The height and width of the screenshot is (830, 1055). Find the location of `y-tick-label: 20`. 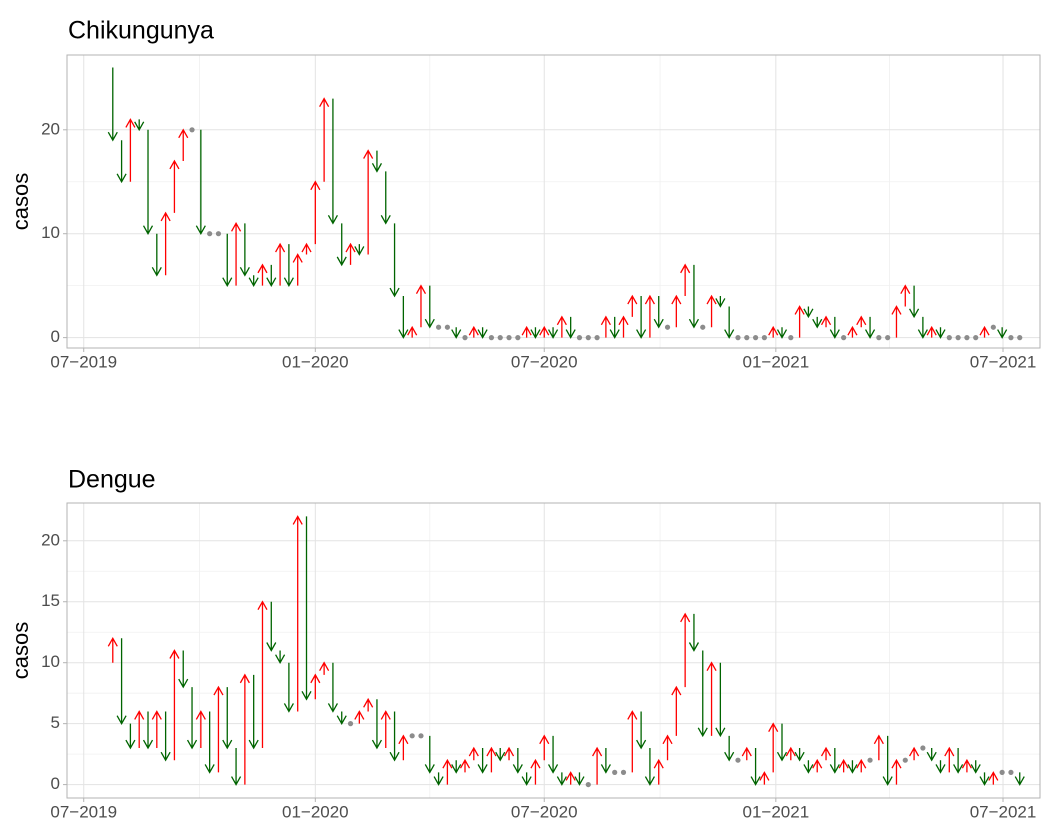

y-tick-label: 20 is located at coordinates (50, 539).